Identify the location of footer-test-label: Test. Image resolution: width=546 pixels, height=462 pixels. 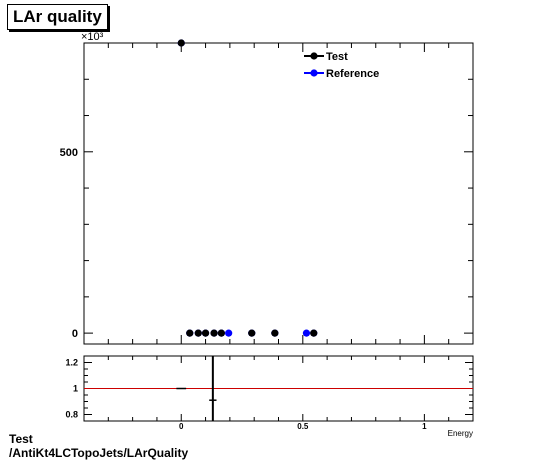
(21, 439).